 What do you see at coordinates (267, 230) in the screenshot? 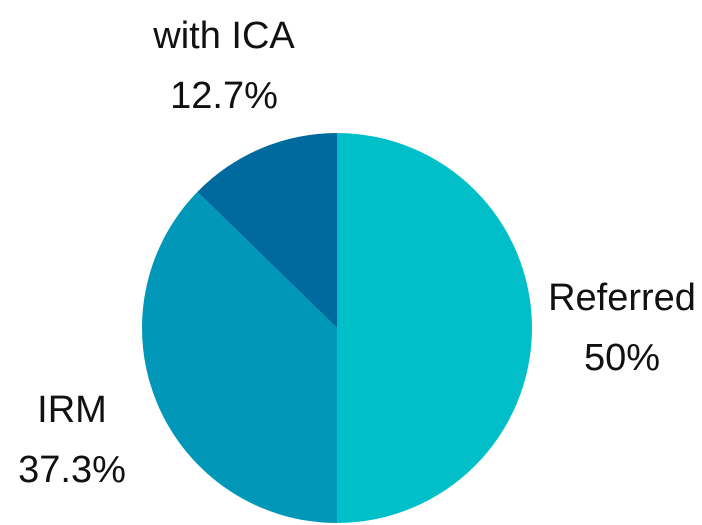
I see `pie-slice` at bounding box center [267, 230].